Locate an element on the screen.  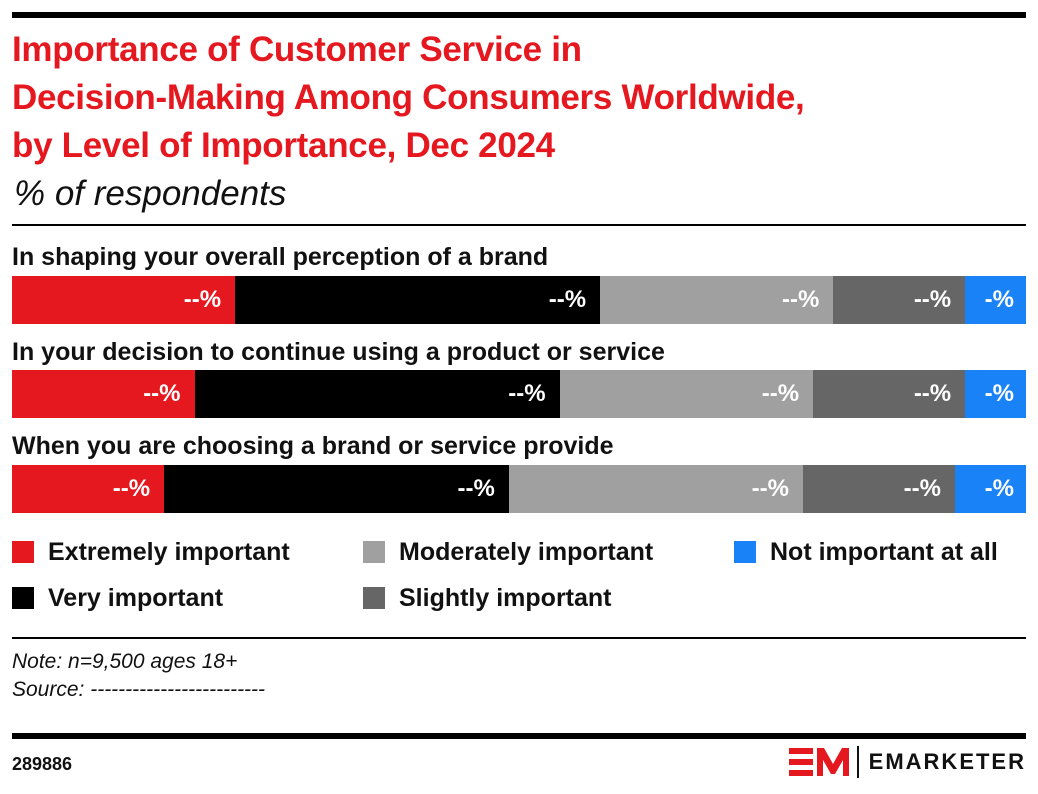
brand-logo: EMARKETER is located at coordinates (907, 762).